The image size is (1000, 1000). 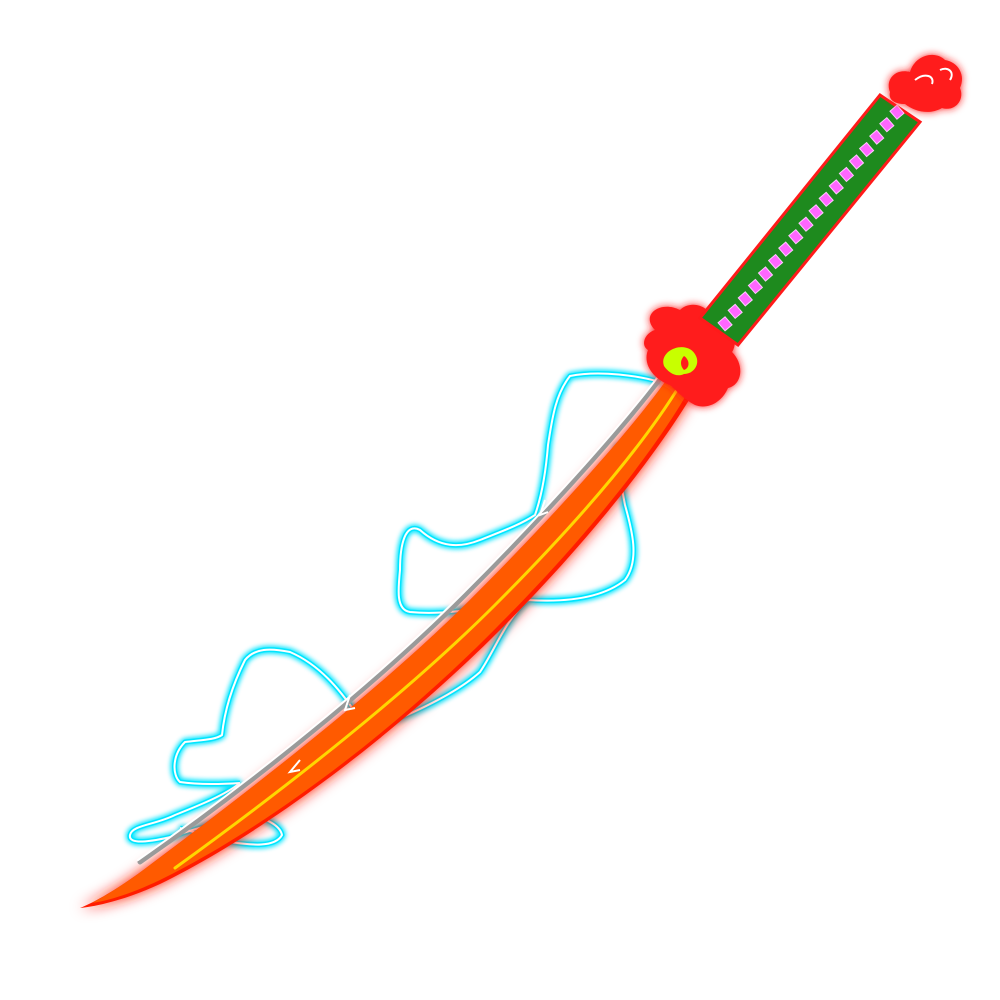 I want to click on handle-wrap-diamonds, so click(x=811, y=218).